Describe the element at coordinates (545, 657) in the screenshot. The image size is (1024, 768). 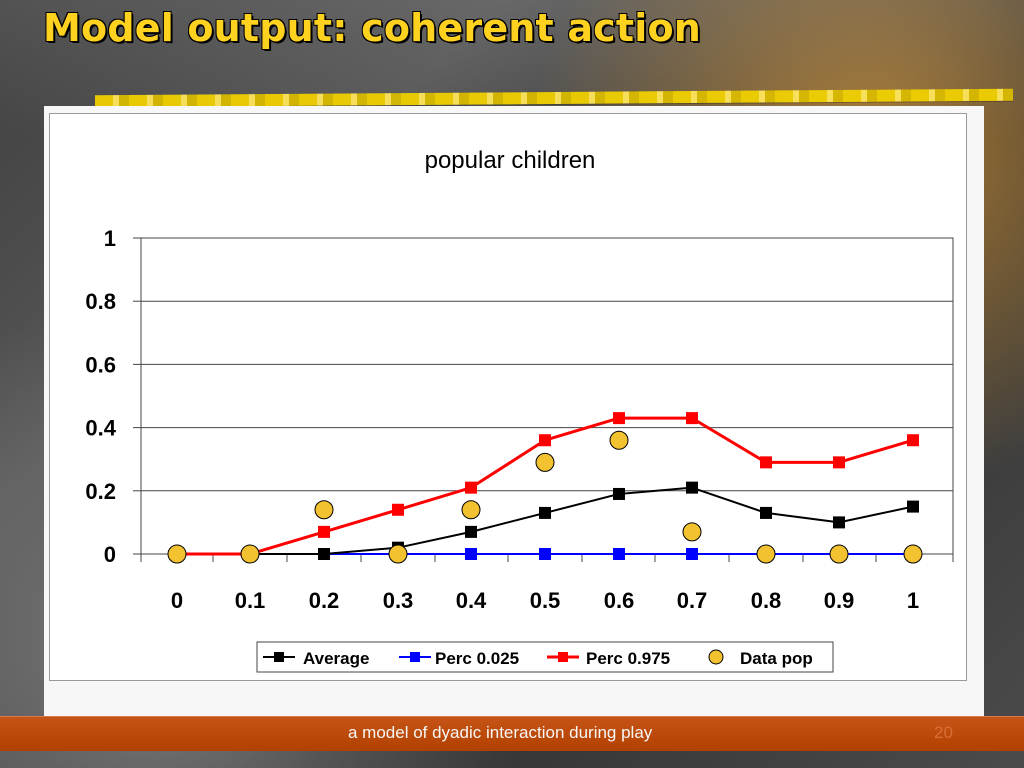
I see `legend` at that location.